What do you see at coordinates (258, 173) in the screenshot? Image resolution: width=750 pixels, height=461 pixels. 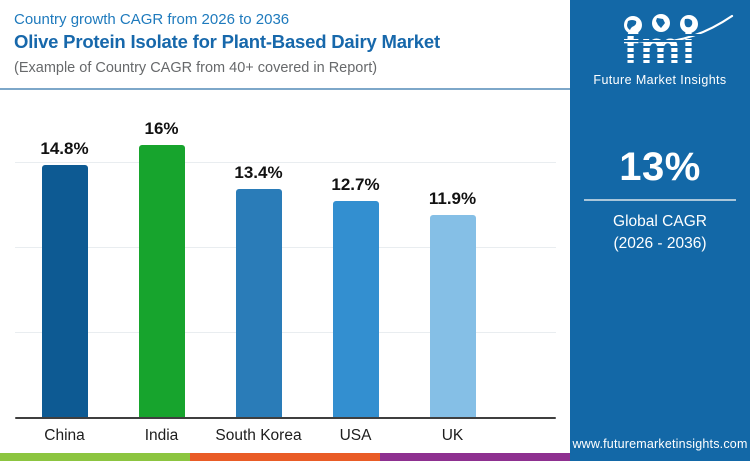 I see `bar-value-label: 13.4%` at bounding box center [258, 173].